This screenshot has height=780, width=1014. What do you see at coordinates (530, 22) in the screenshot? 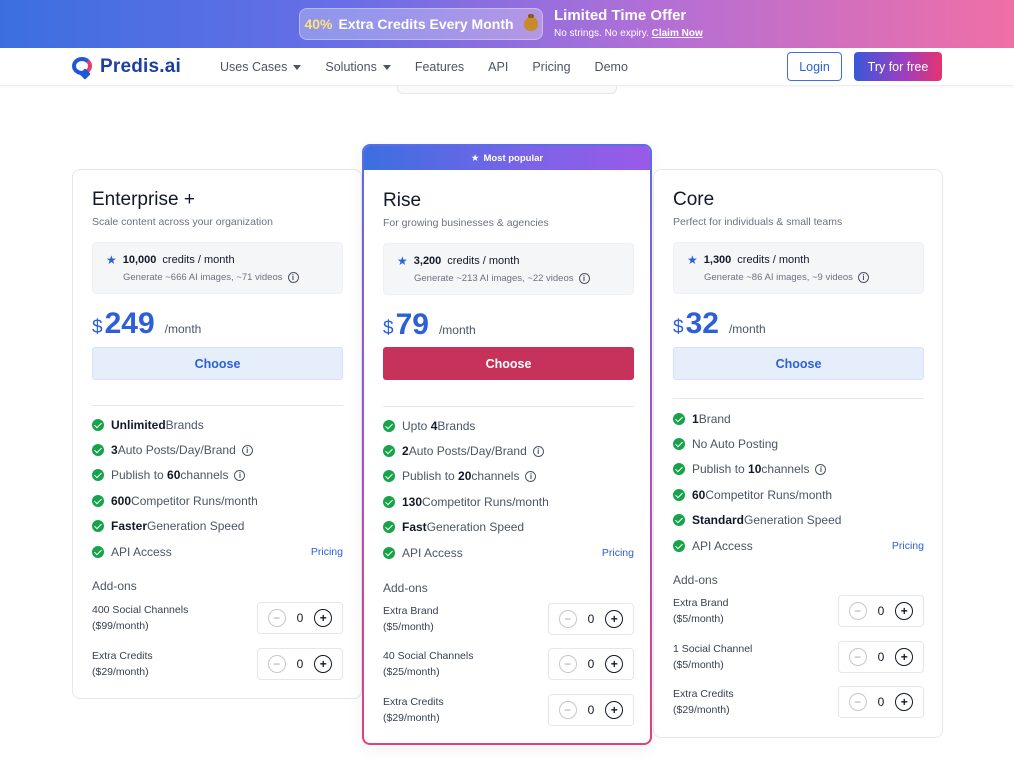
I see `money-bag-icon` at bounding box center [530, 22].